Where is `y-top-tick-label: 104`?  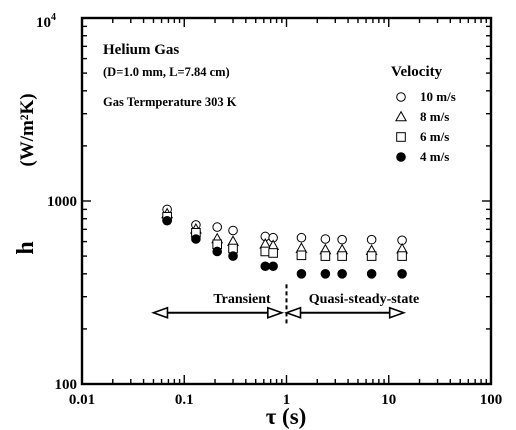
y-top-tick-label: 104 is located at coordinates (46, 21).